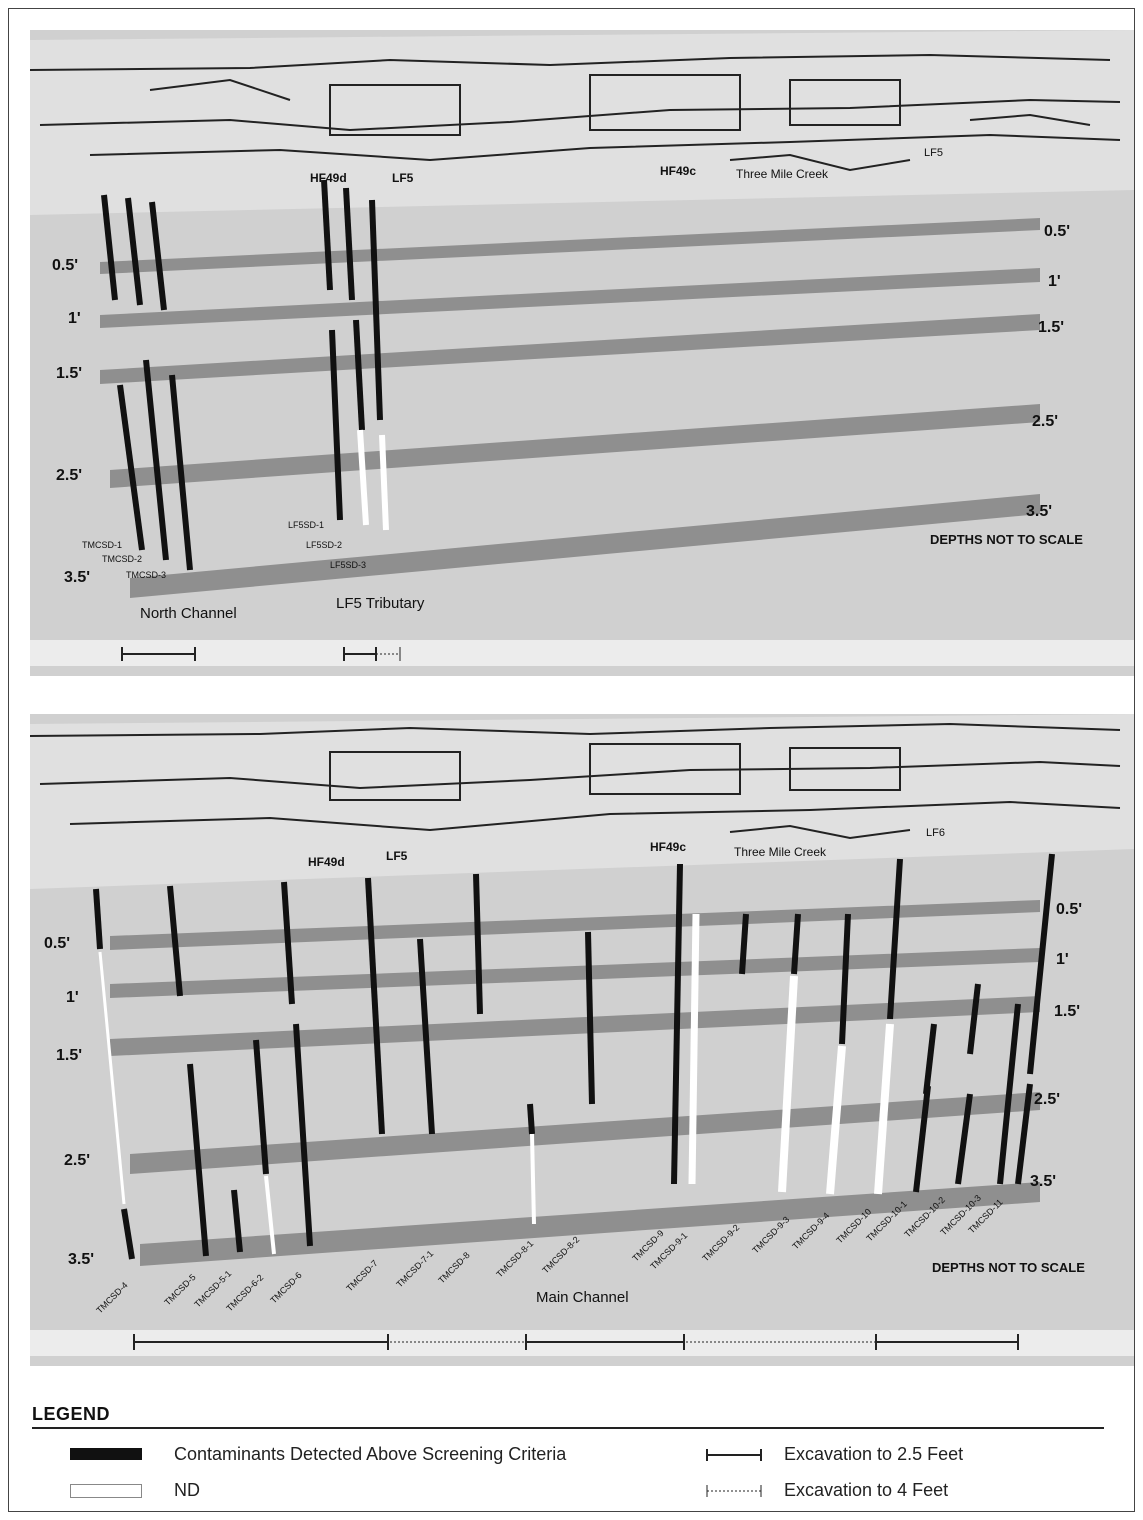  What do you see at coordinates (348, 565) in the screenshot?
I see `sample-lf5sd-3: LF5SD-3` at bounding box center [348, 565].